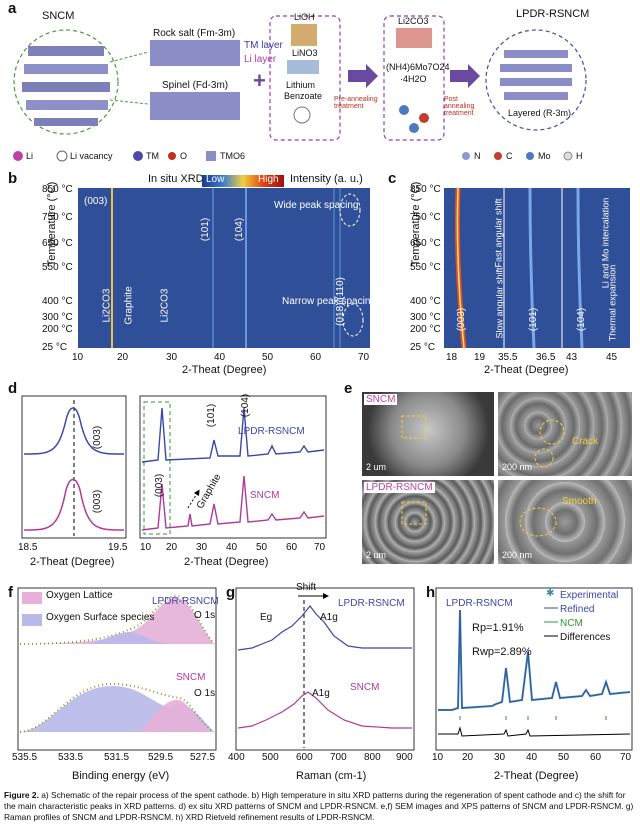 This screenshot has width=640, height=832. I want to click on c-temp-650: 650 °C, so click(425, 243).